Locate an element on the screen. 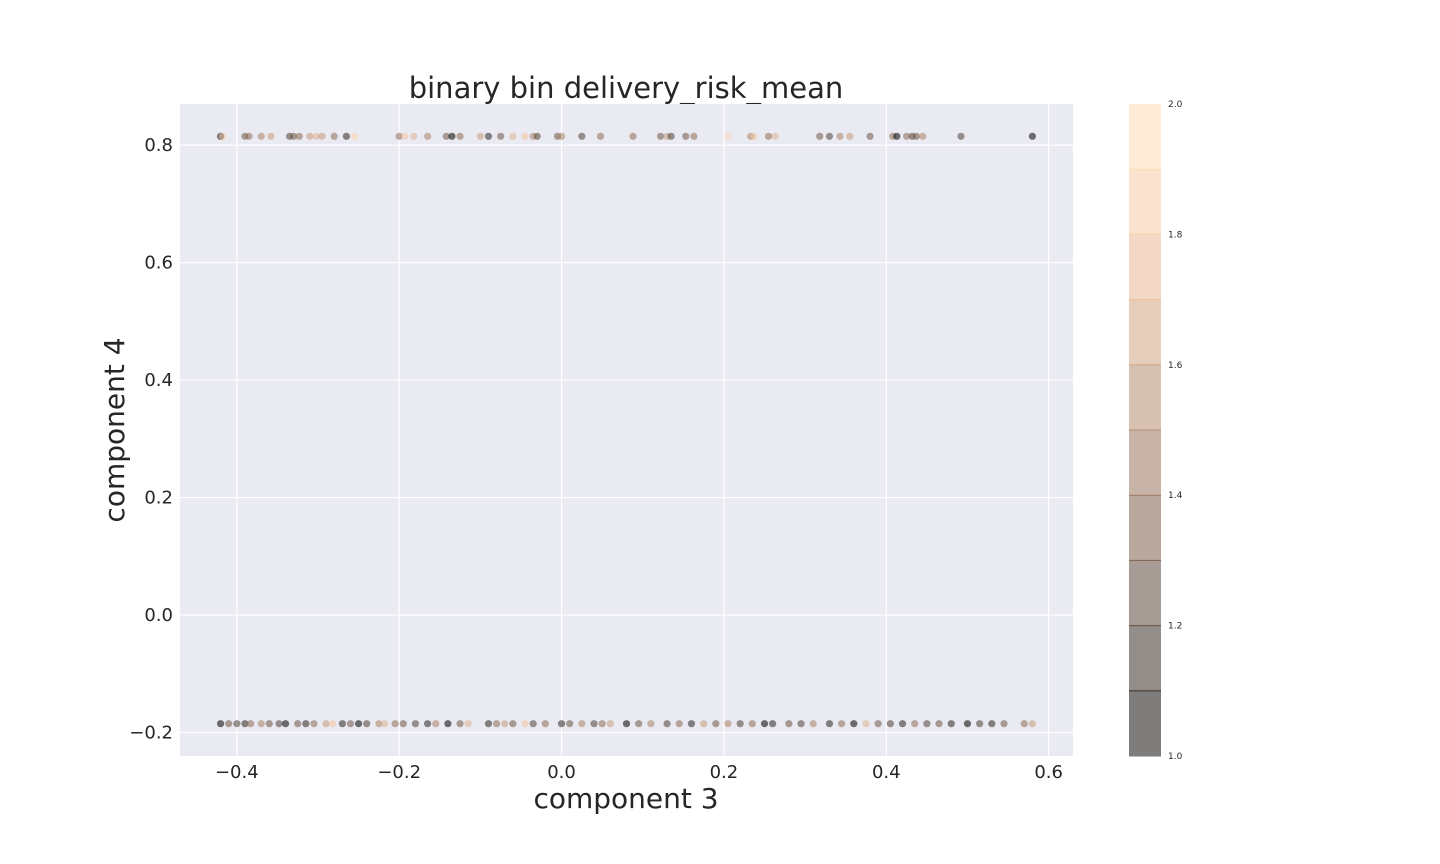 This screenshot has width=1440, height=864. x-tick-label: −0.2 is located at coordinates (399, 772).